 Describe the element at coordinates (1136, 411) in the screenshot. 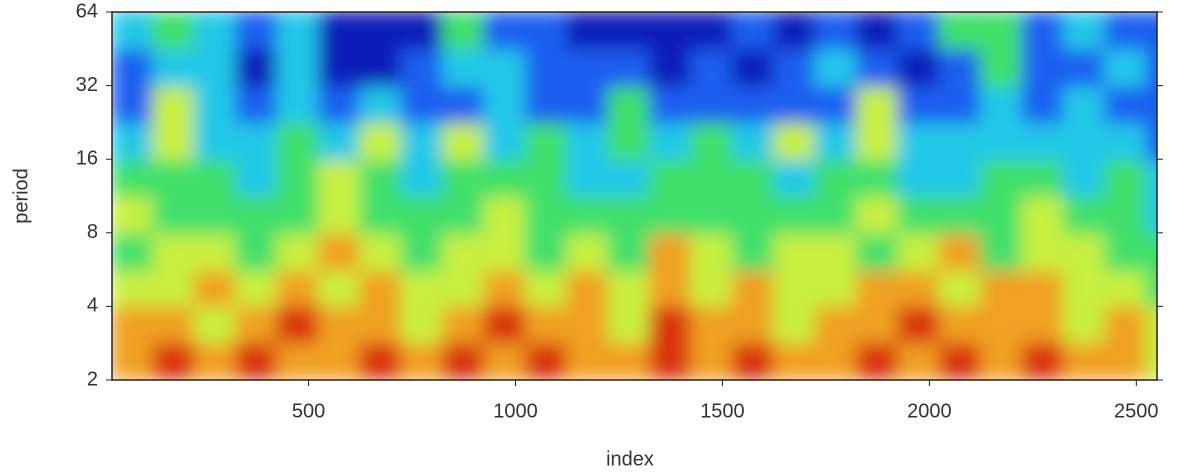

I see `x-tick-label: 2500` at that location.